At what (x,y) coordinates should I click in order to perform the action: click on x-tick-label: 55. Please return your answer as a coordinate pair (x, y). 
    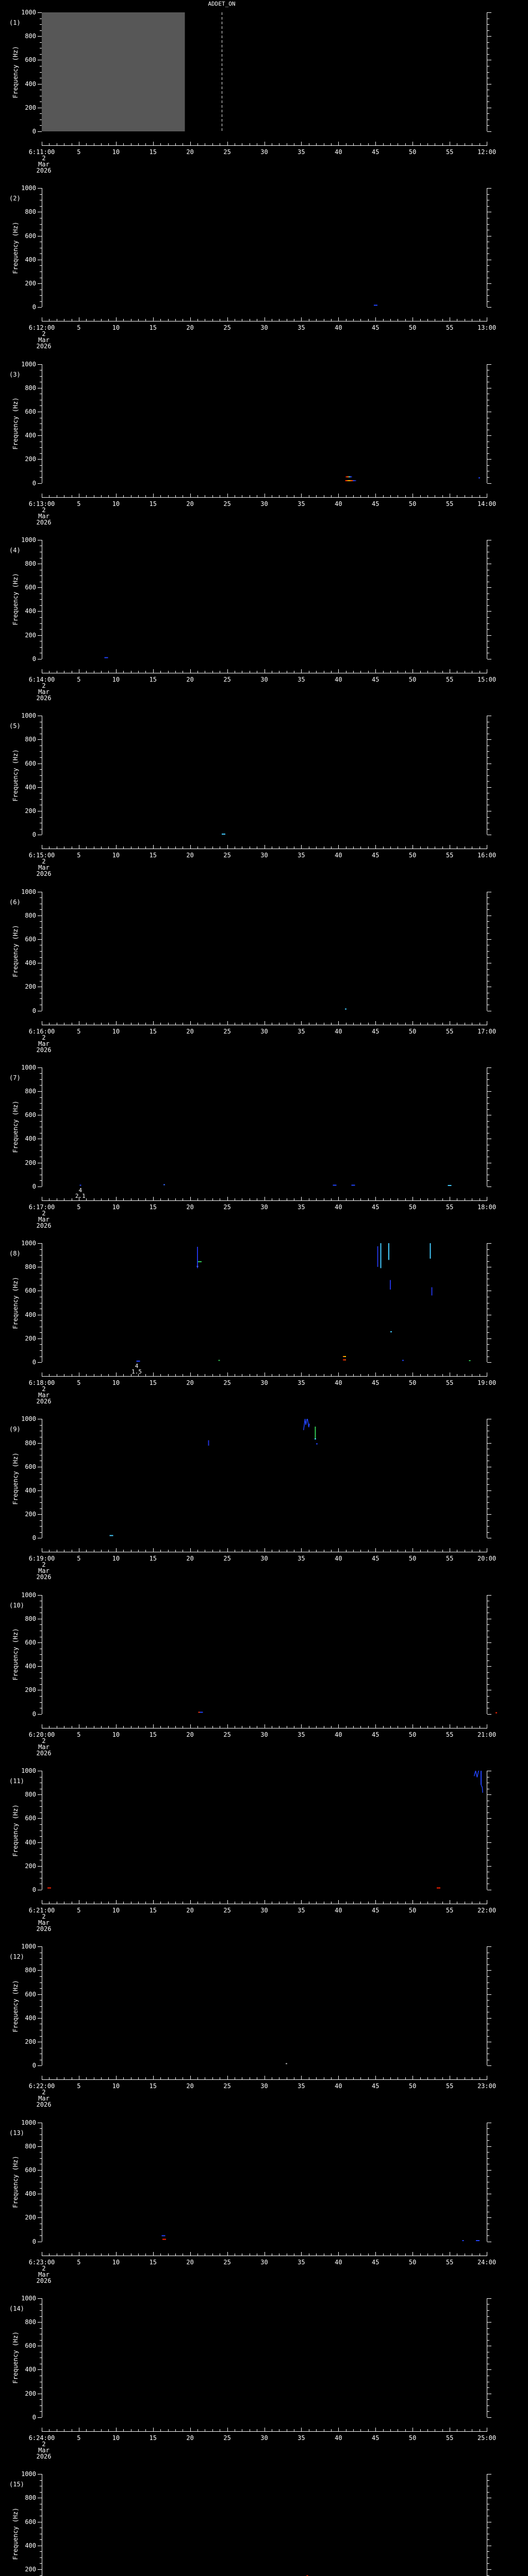
    Looking at the image, I should click on (450, 1031).